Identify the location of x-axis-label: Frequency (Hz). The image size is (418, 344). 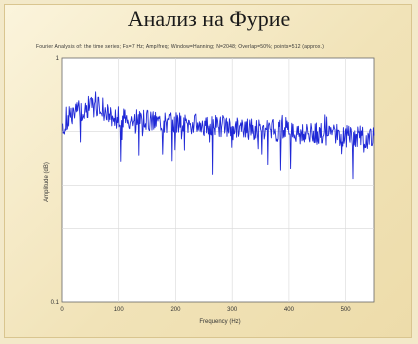
(219, 322).